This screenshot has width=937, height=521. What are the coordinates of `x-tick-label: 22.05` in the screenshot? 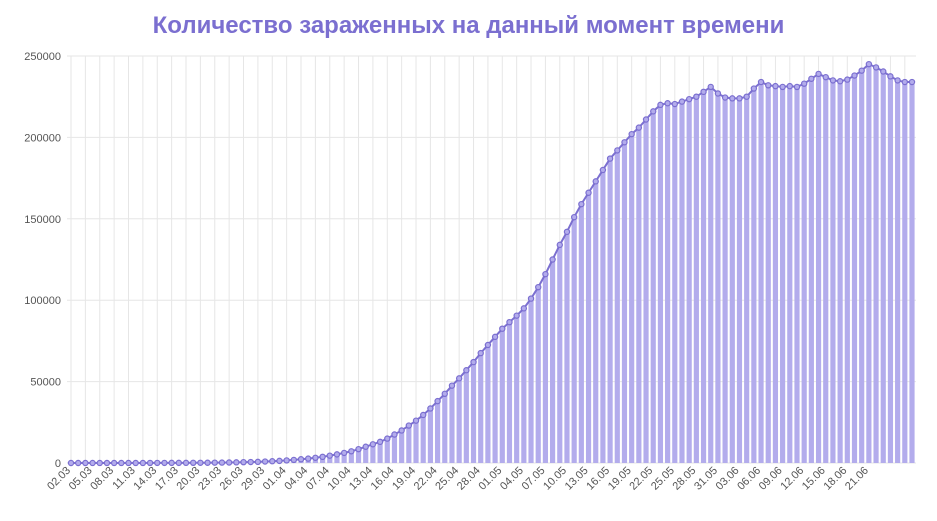 It's located at (641, 479).